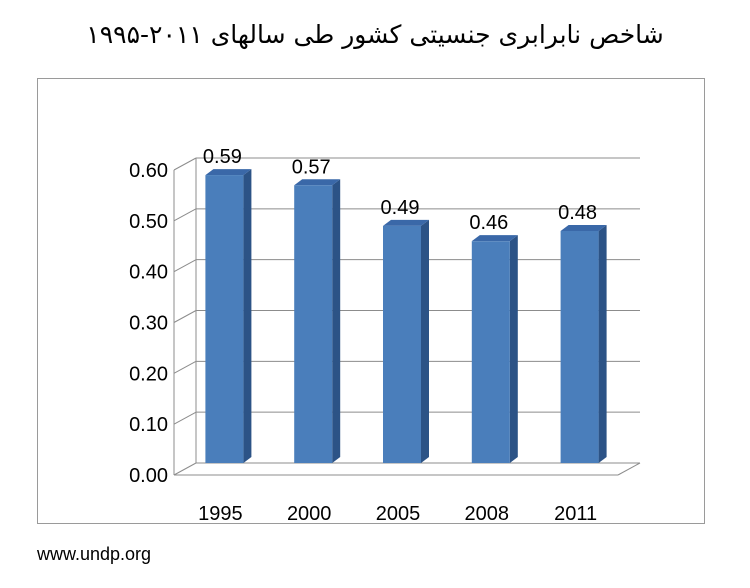  Describe the element at coordinates (148, 273) in the screenshot. I see `y-tick-label: 0.40` at that location.